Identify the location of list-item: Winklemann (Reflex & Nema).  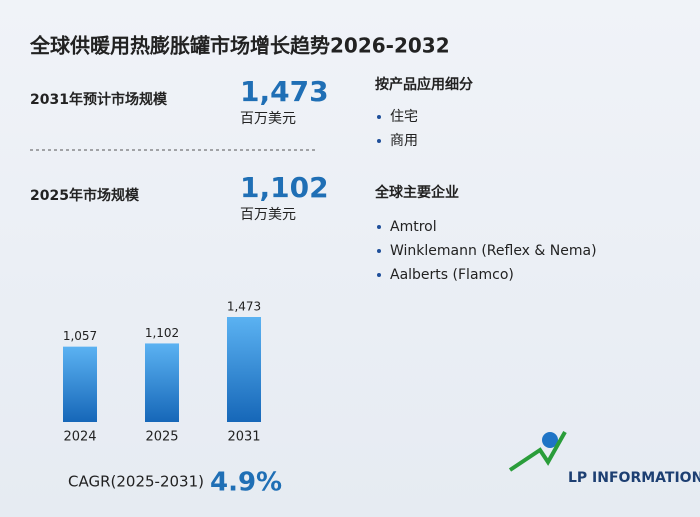
(493, 251).